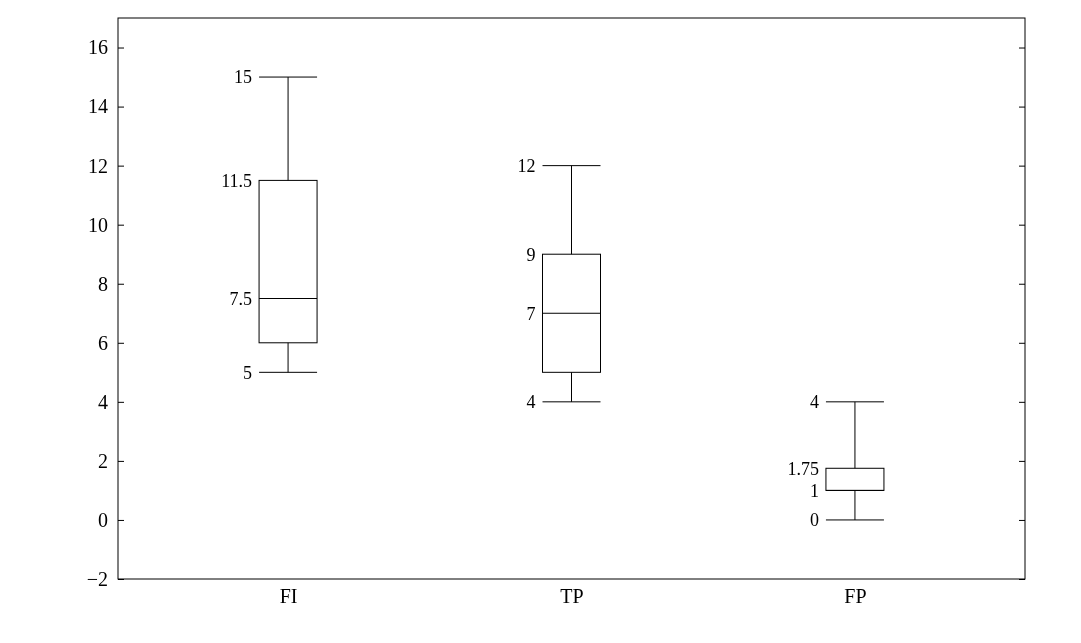  Describe the element at coordinates (243, 77) in the screenshot. I see `annotation: 15` at that location.